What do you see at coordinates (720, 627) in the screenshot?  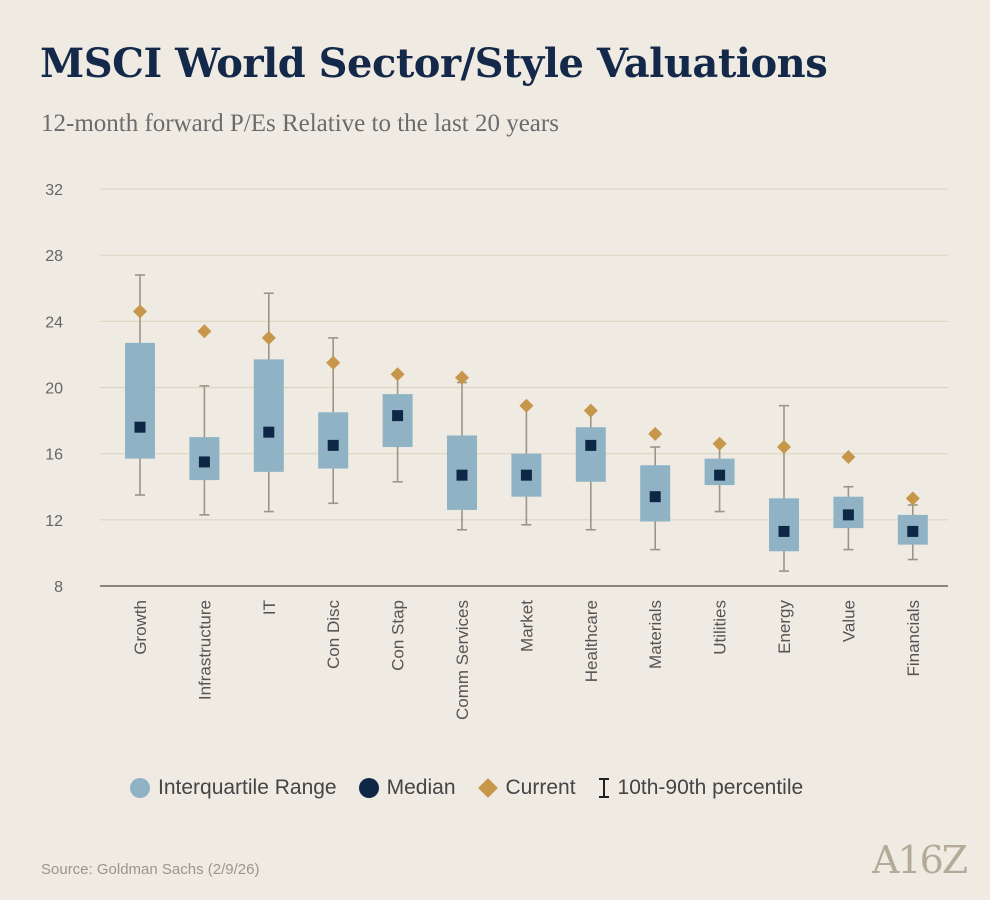 I see `x-tick-label: Utilities` at bounding box center [720, 627].